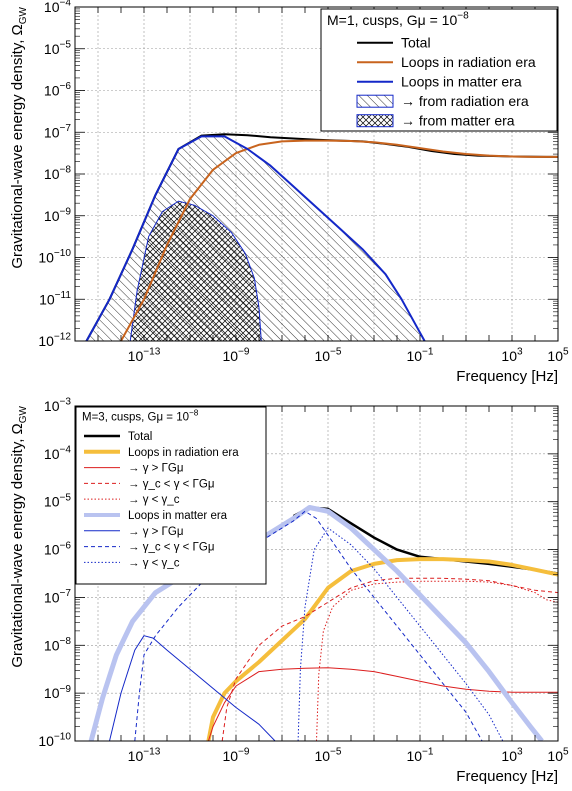 This screenshot has height=791, width=572. I want to click on legend-header: M=1, cusps, Gμ = 10−8, so click(398, 19).